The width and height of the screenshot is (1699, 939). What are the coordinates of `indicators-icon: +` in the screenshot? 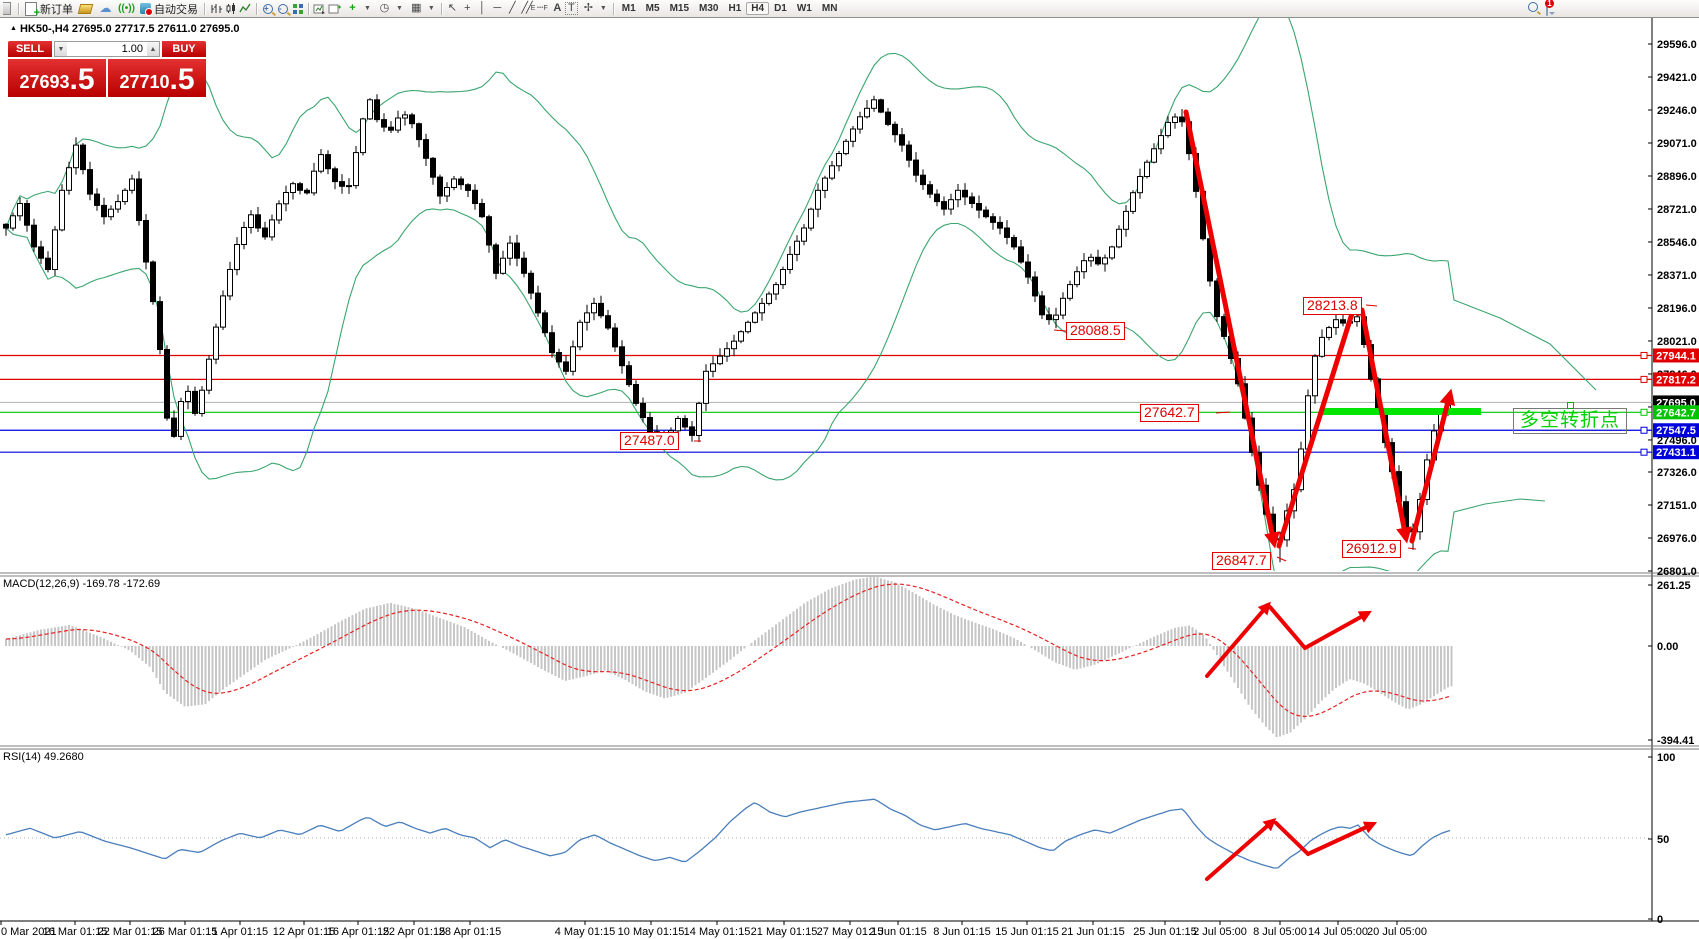 It's located at (352, 8).